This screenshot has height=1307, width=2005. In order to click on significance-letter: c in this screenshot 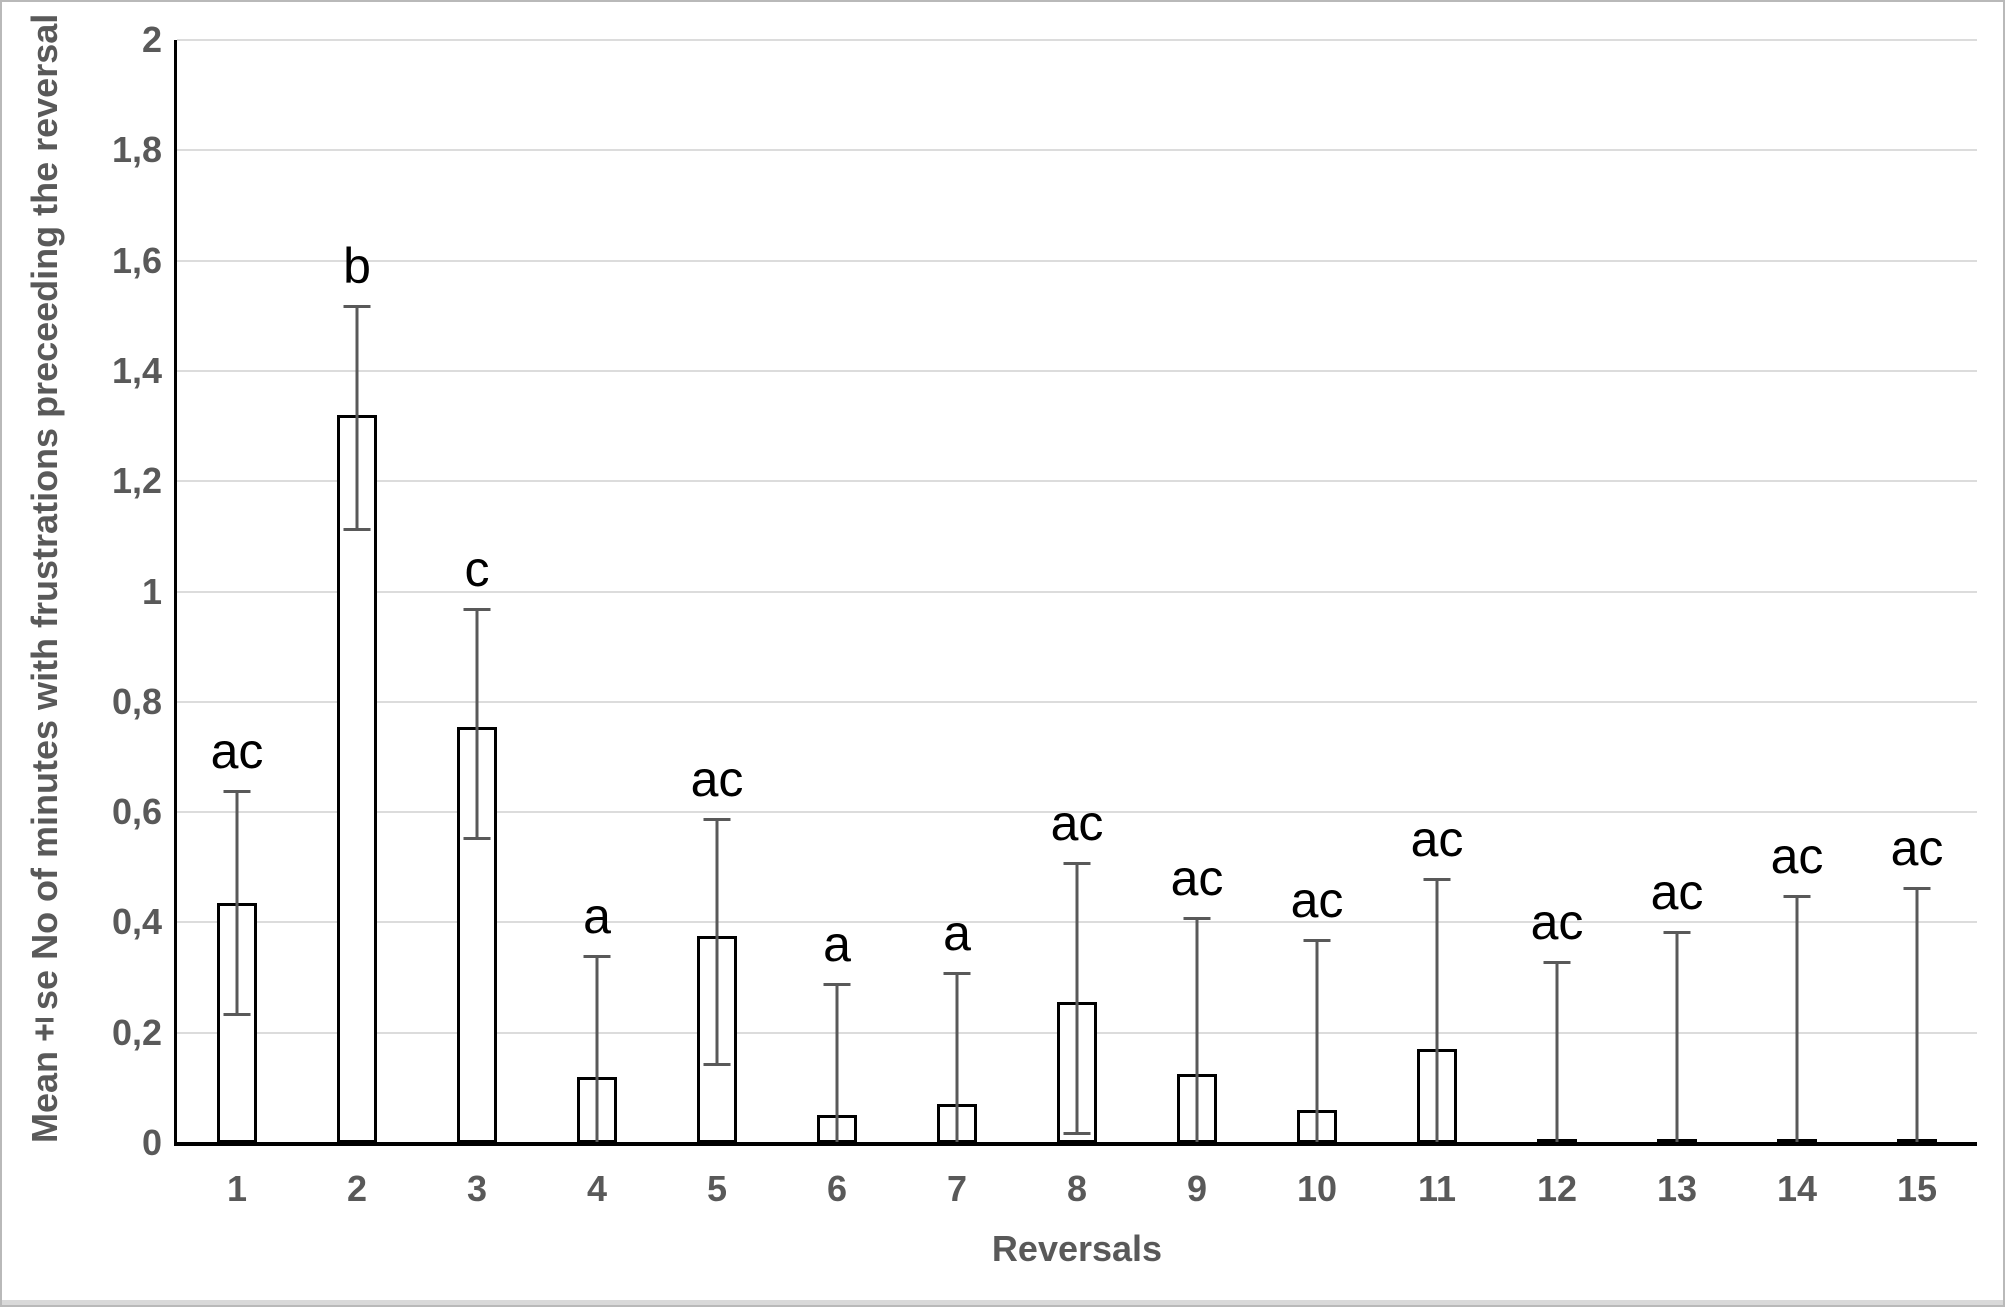, I will do `click(477, 569)`.